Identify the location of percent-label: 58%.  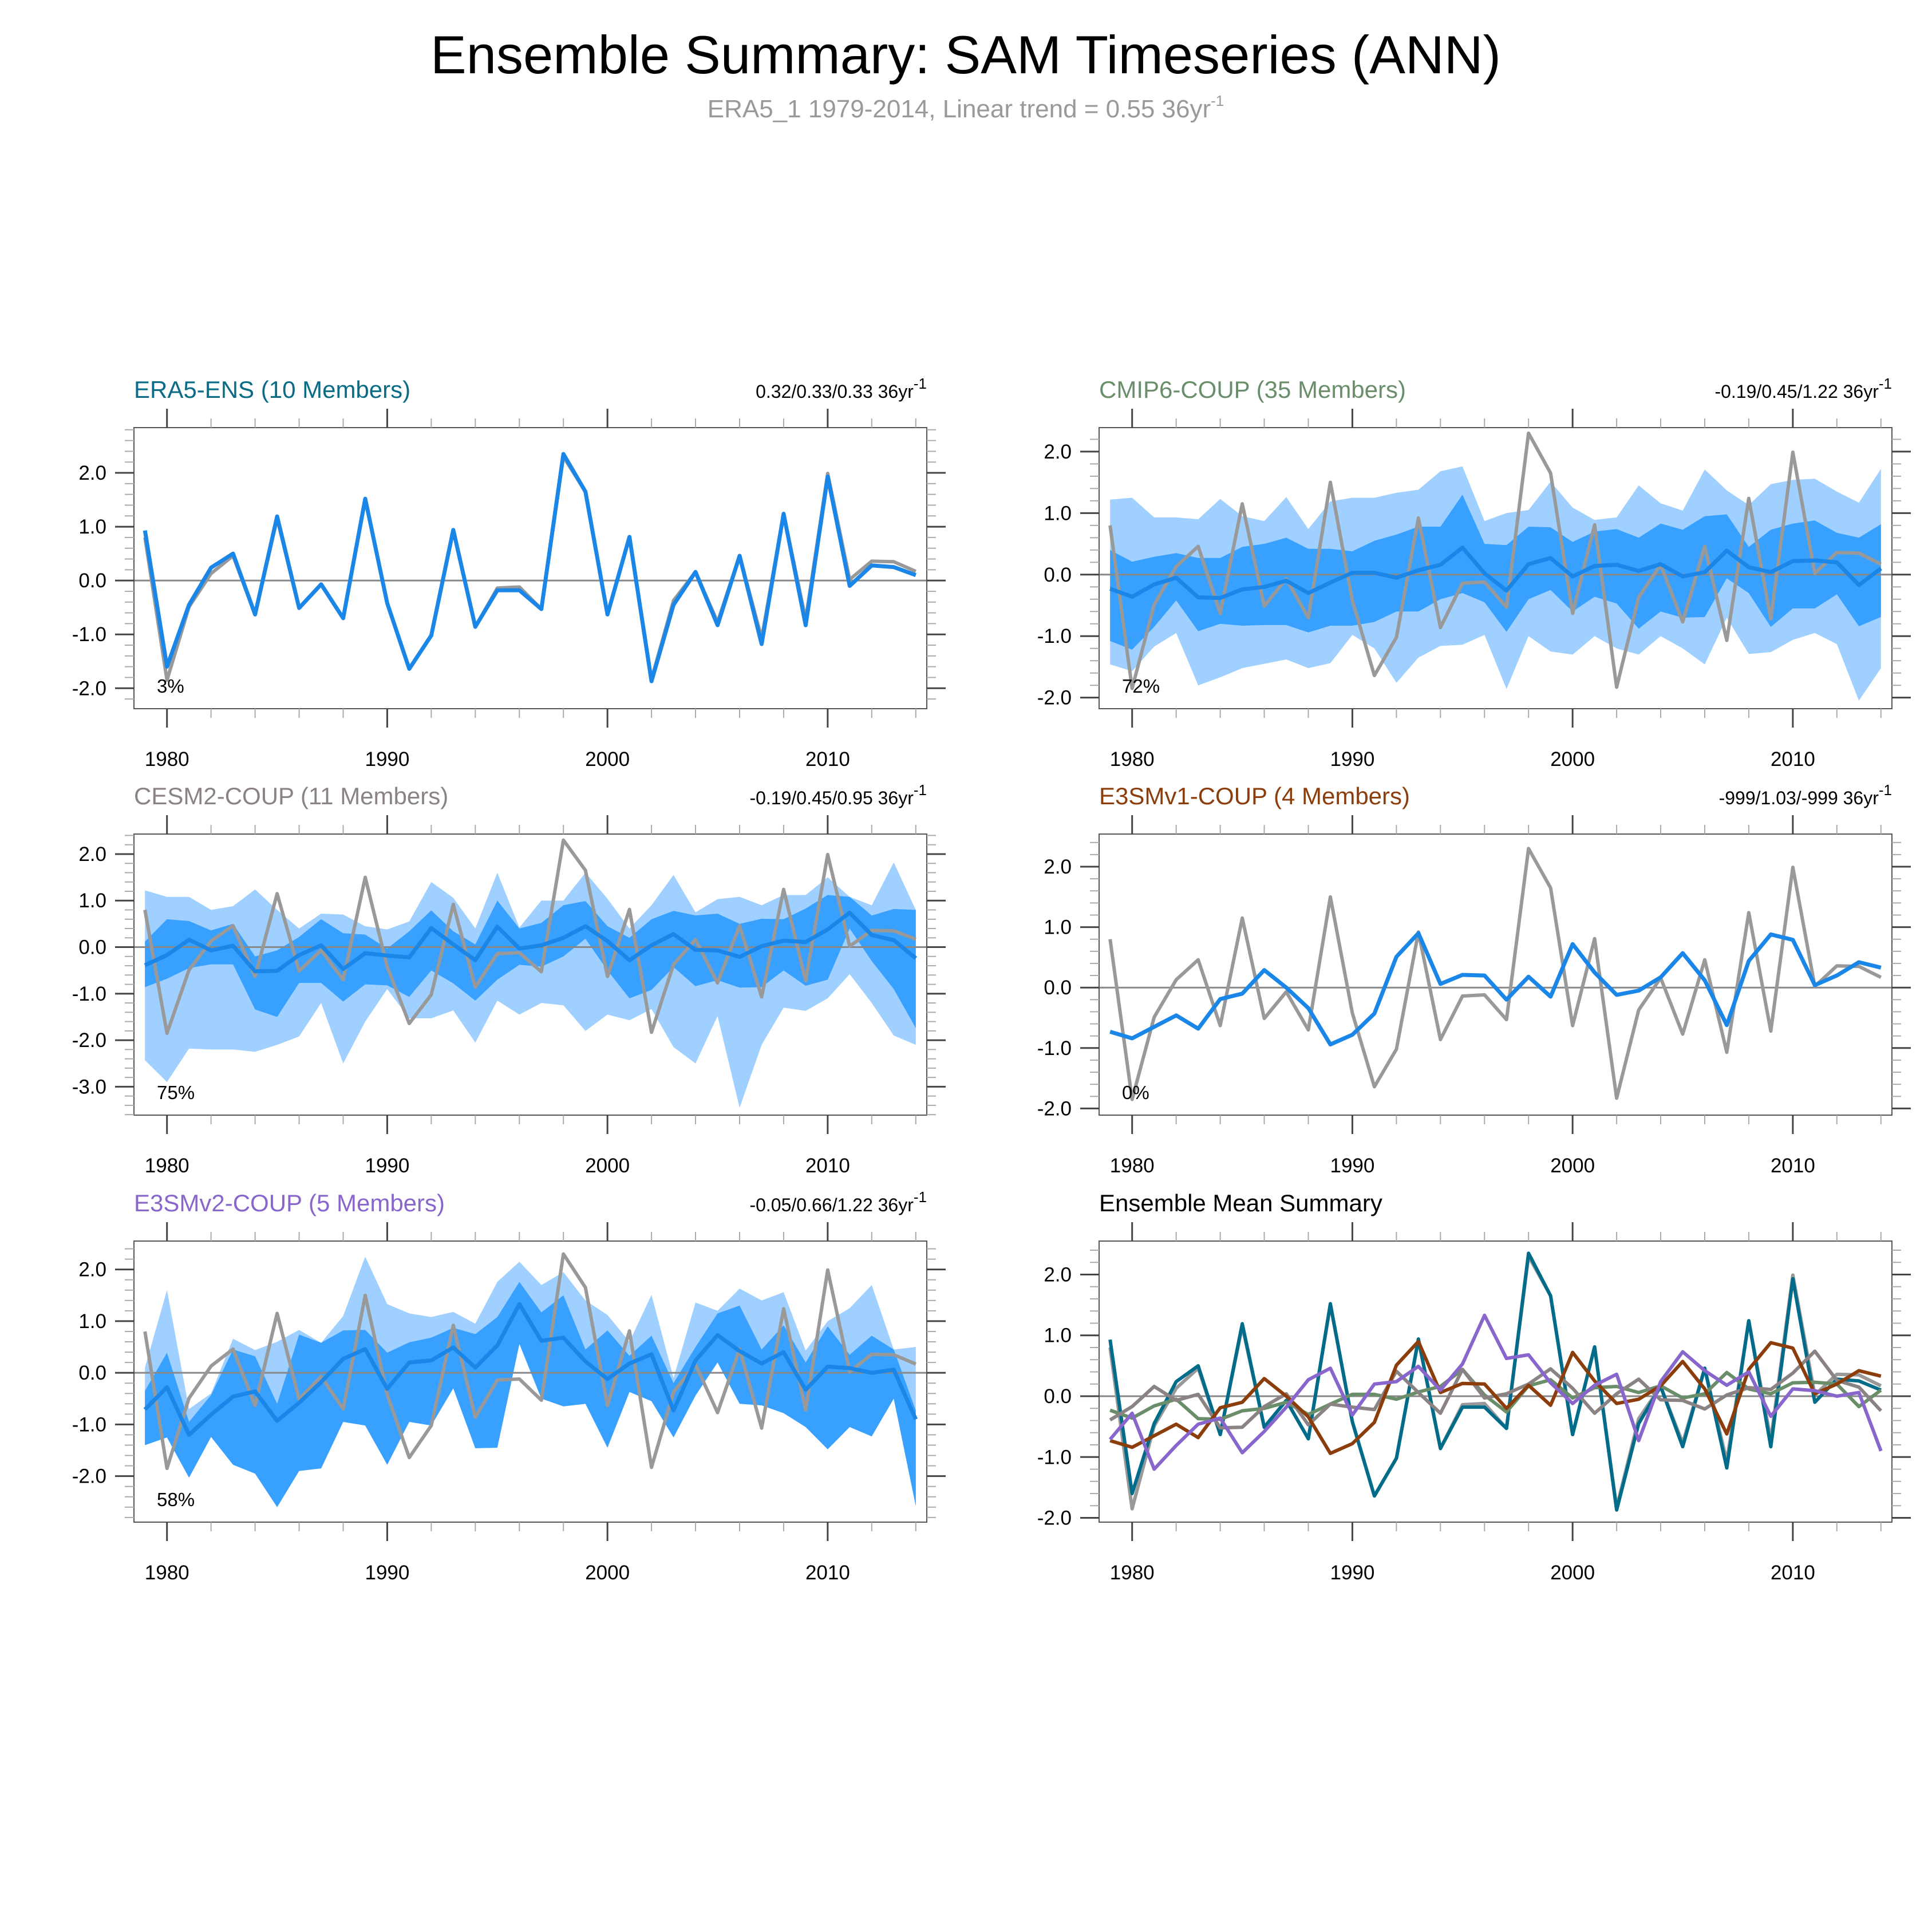
(176, 1499).